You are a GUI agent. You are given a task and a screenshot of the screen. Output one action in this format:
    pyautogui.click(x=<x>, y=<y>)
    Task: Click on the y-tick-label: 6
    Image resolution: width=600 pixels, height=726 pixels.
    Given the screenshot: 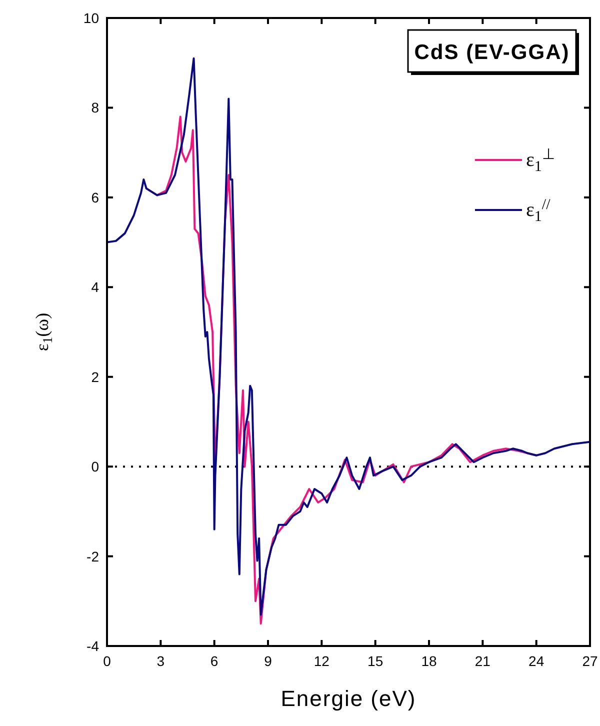 What is the action you would take?
    pyautogui.click(x=95, y=197)
    